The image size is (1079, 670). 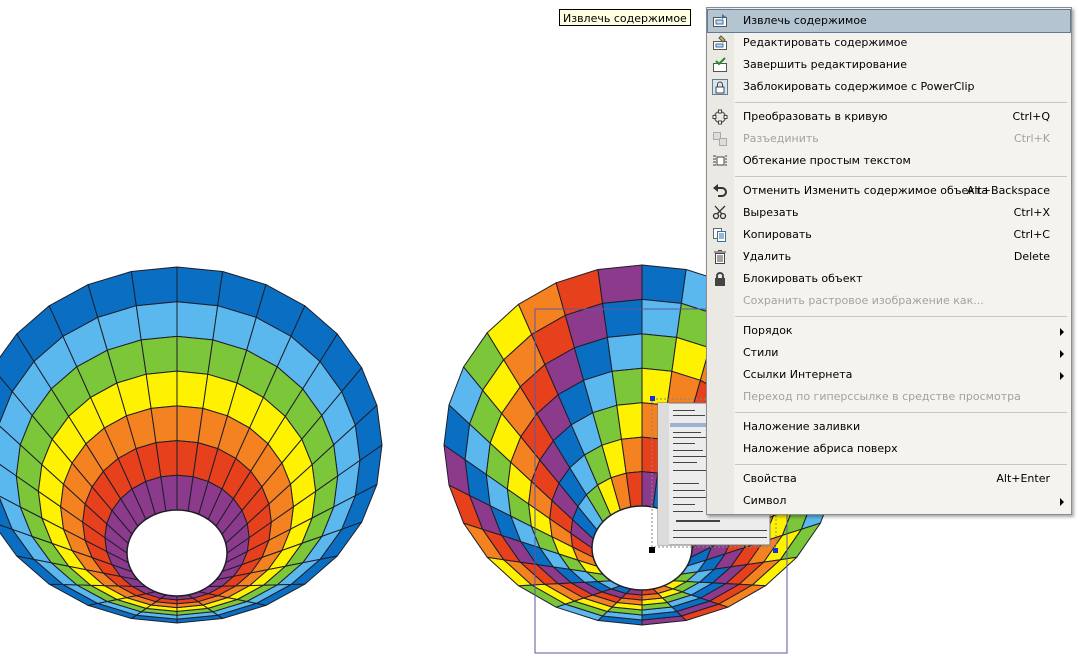 I want to click on menu-item-label: Преобразовать в кривую, so click(x=815, y=116).